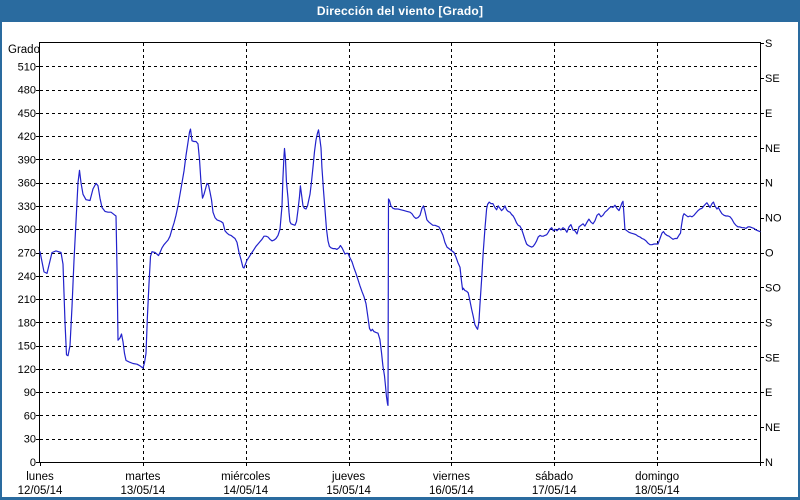 The image size is (800, 500). Describe the element at coordinates (27, 67) in the screenshot. I see `y-left-tick-label: 510` at that location.